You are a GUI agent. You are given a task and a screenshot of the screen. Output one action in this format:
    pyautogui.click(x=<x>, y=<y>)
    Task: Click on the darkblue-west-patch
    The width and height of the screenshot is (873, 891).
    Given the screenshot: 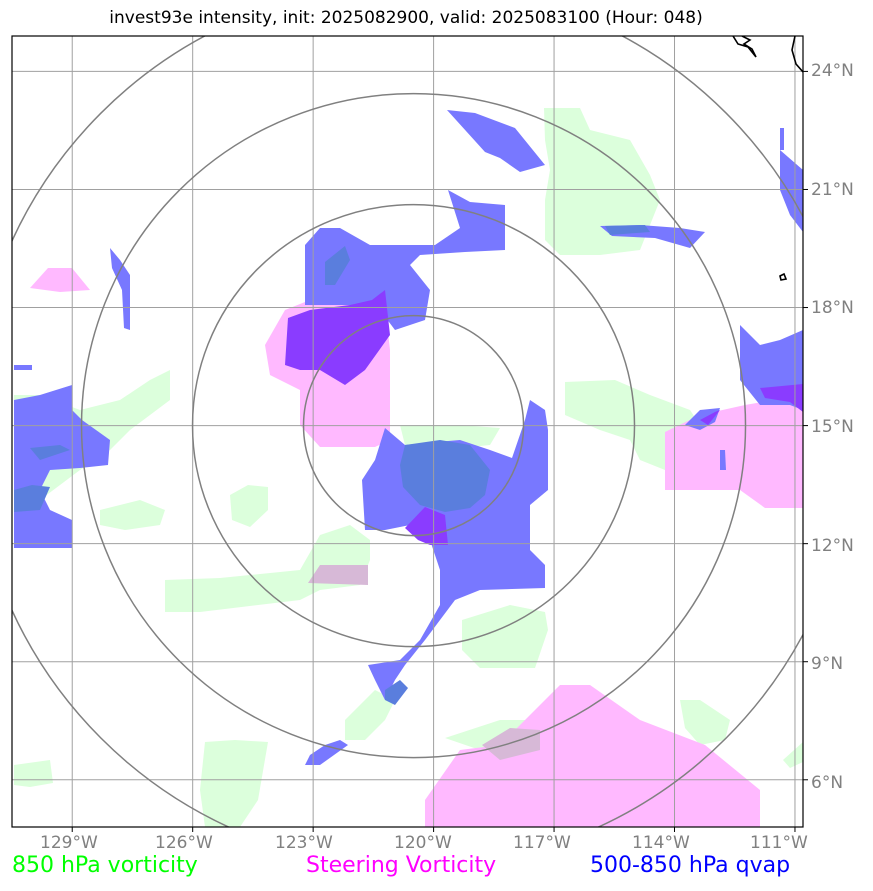 What is the action you would take?
    pyautogui.click(x=32, y=498)
    